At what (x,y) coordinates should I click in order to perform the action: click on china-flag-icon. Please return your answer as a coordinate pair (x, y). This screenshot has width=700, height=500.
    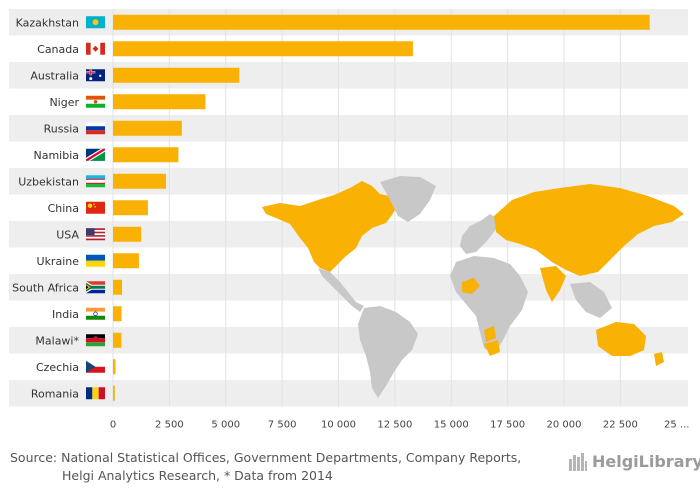
    Looking at the image, I should click on (95, 207).